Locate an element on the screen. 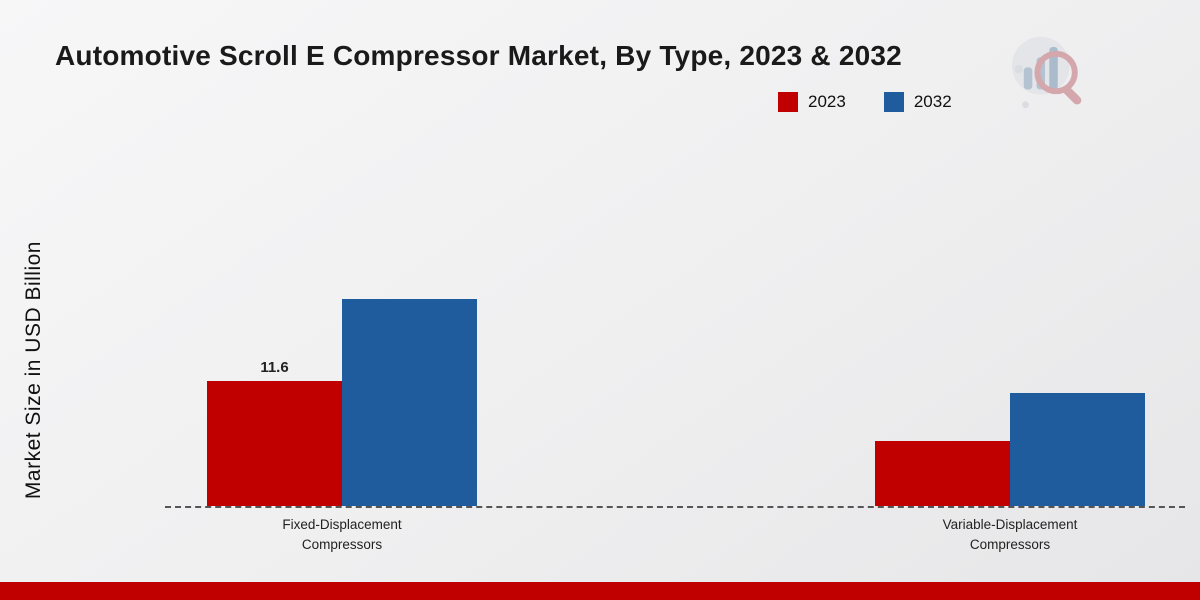  legend-label-2032: 2032 is located at coordinates (932, 101).